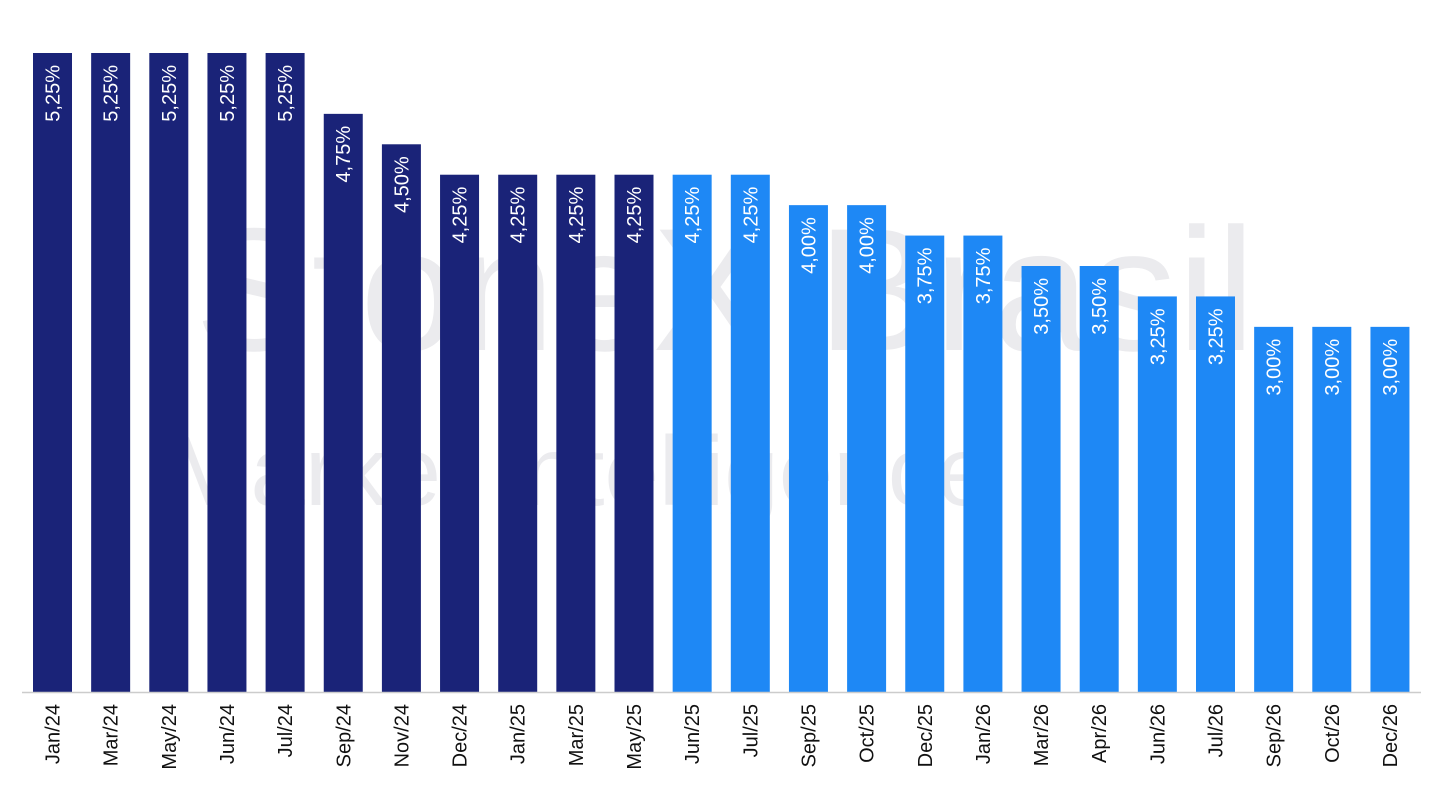 This screenshot has height=808, width=1443. Describe the element at coordinates (402, 184) in the screenshot. I see `data-label: 4,50%` at that location.